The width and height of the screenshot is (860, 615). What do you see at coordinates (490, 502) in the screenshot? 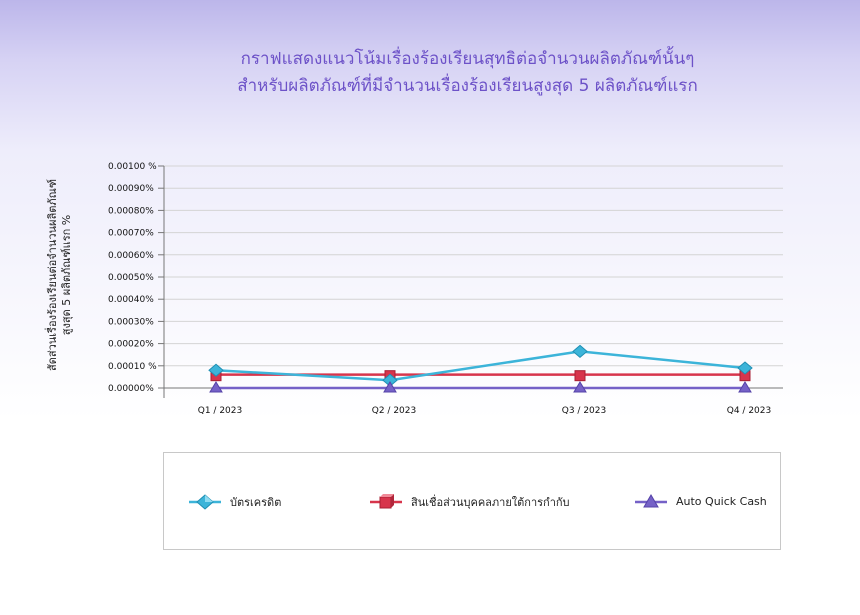
I see `legend-label: สินเชื่อส่วนบุคคลภายใต้การกำกับ` at bounding box center [490, 502].